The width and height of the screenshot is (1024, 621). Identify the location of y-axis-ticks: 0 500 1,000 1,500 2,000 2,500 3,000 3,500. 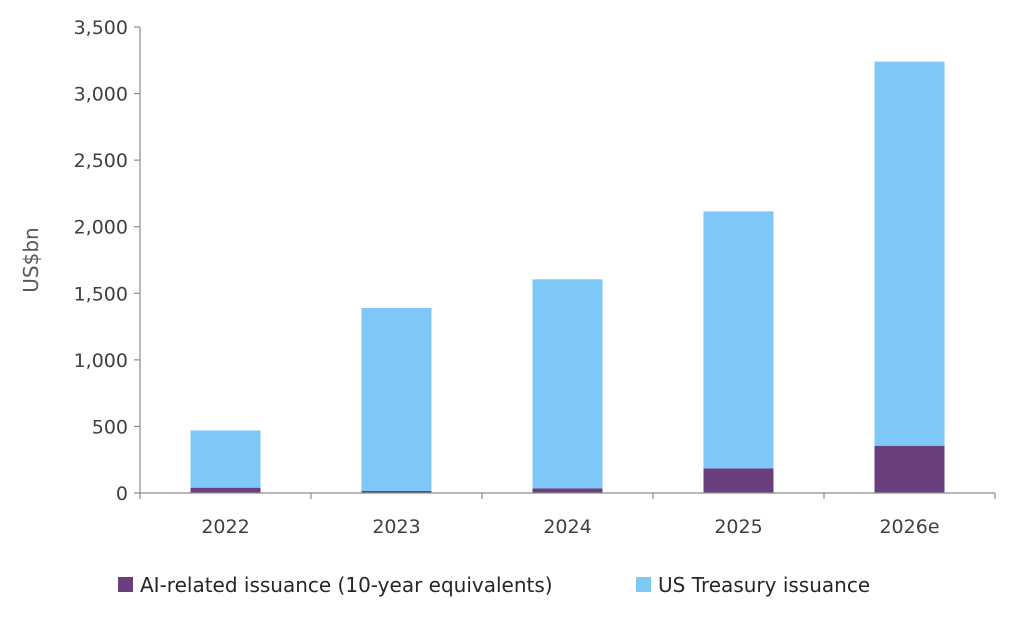
(107, 261).